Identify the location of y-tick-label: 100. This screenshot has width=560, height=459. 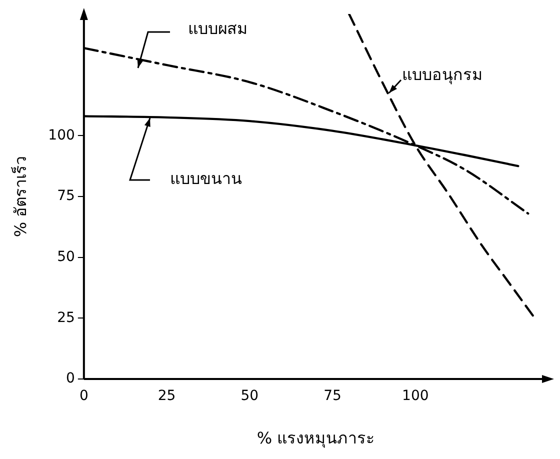
(61, 135).